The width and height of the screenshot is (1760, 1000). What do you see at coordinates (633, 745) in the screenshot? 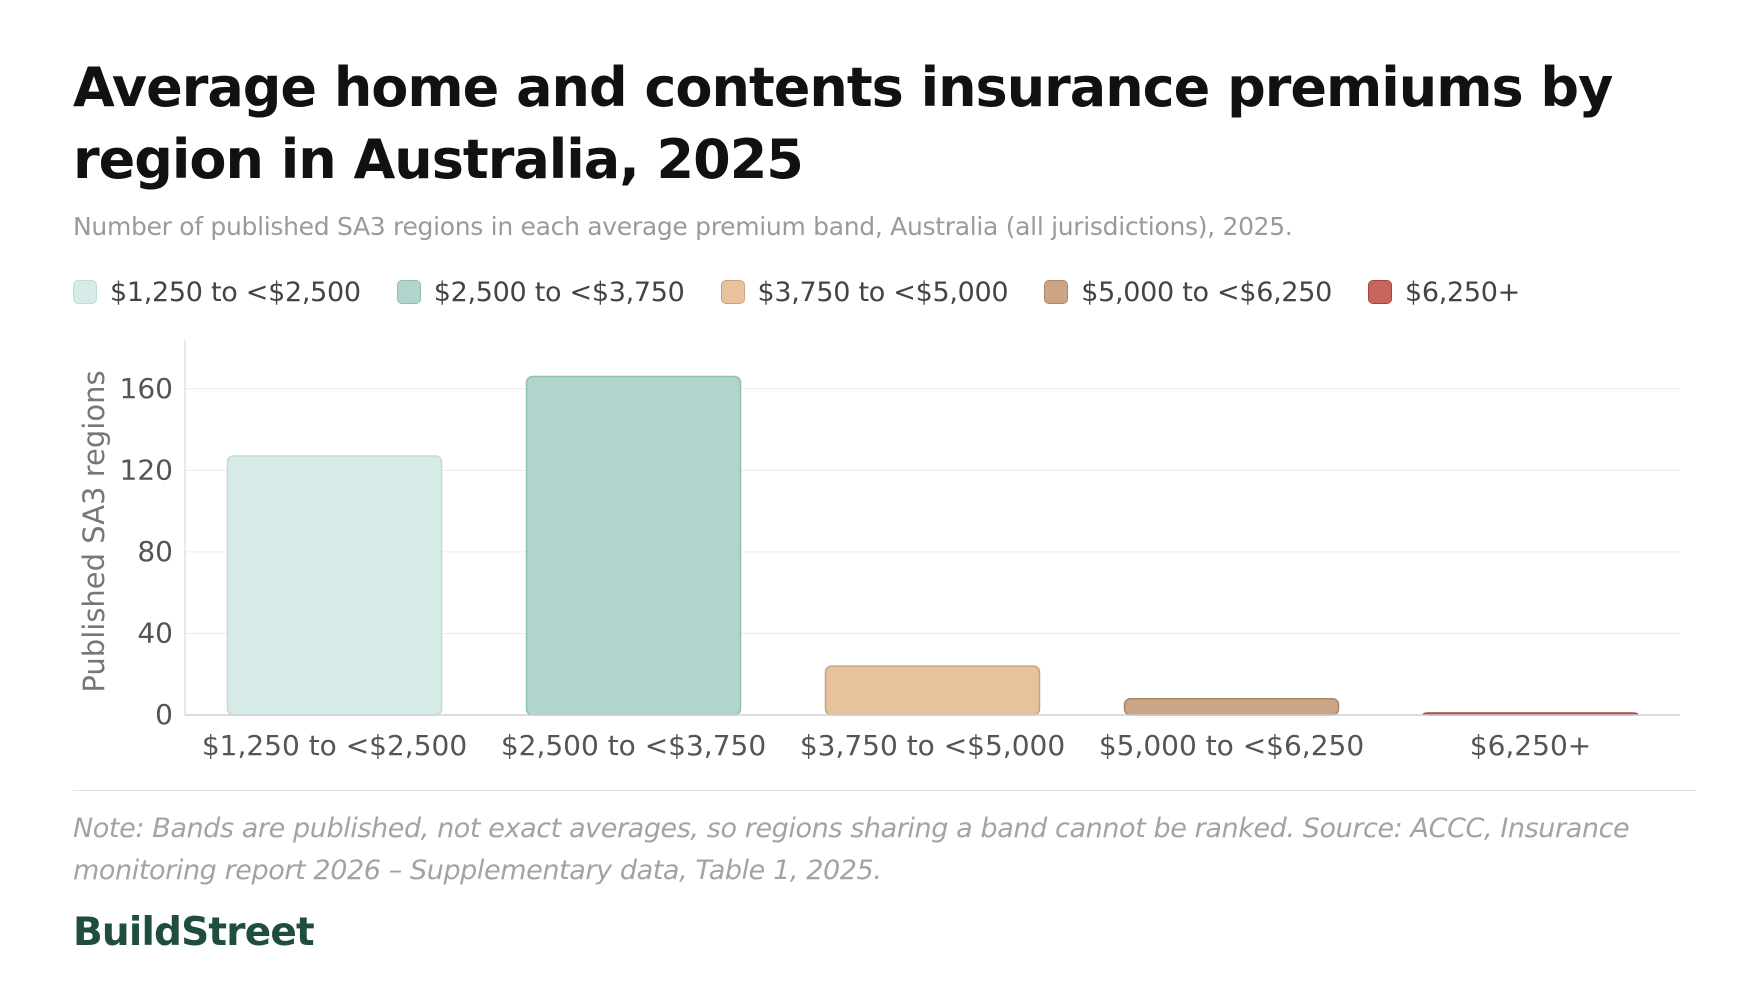
I see `x-tick-label: $2,500 to <$3,750` at bounding box center [633, 745].